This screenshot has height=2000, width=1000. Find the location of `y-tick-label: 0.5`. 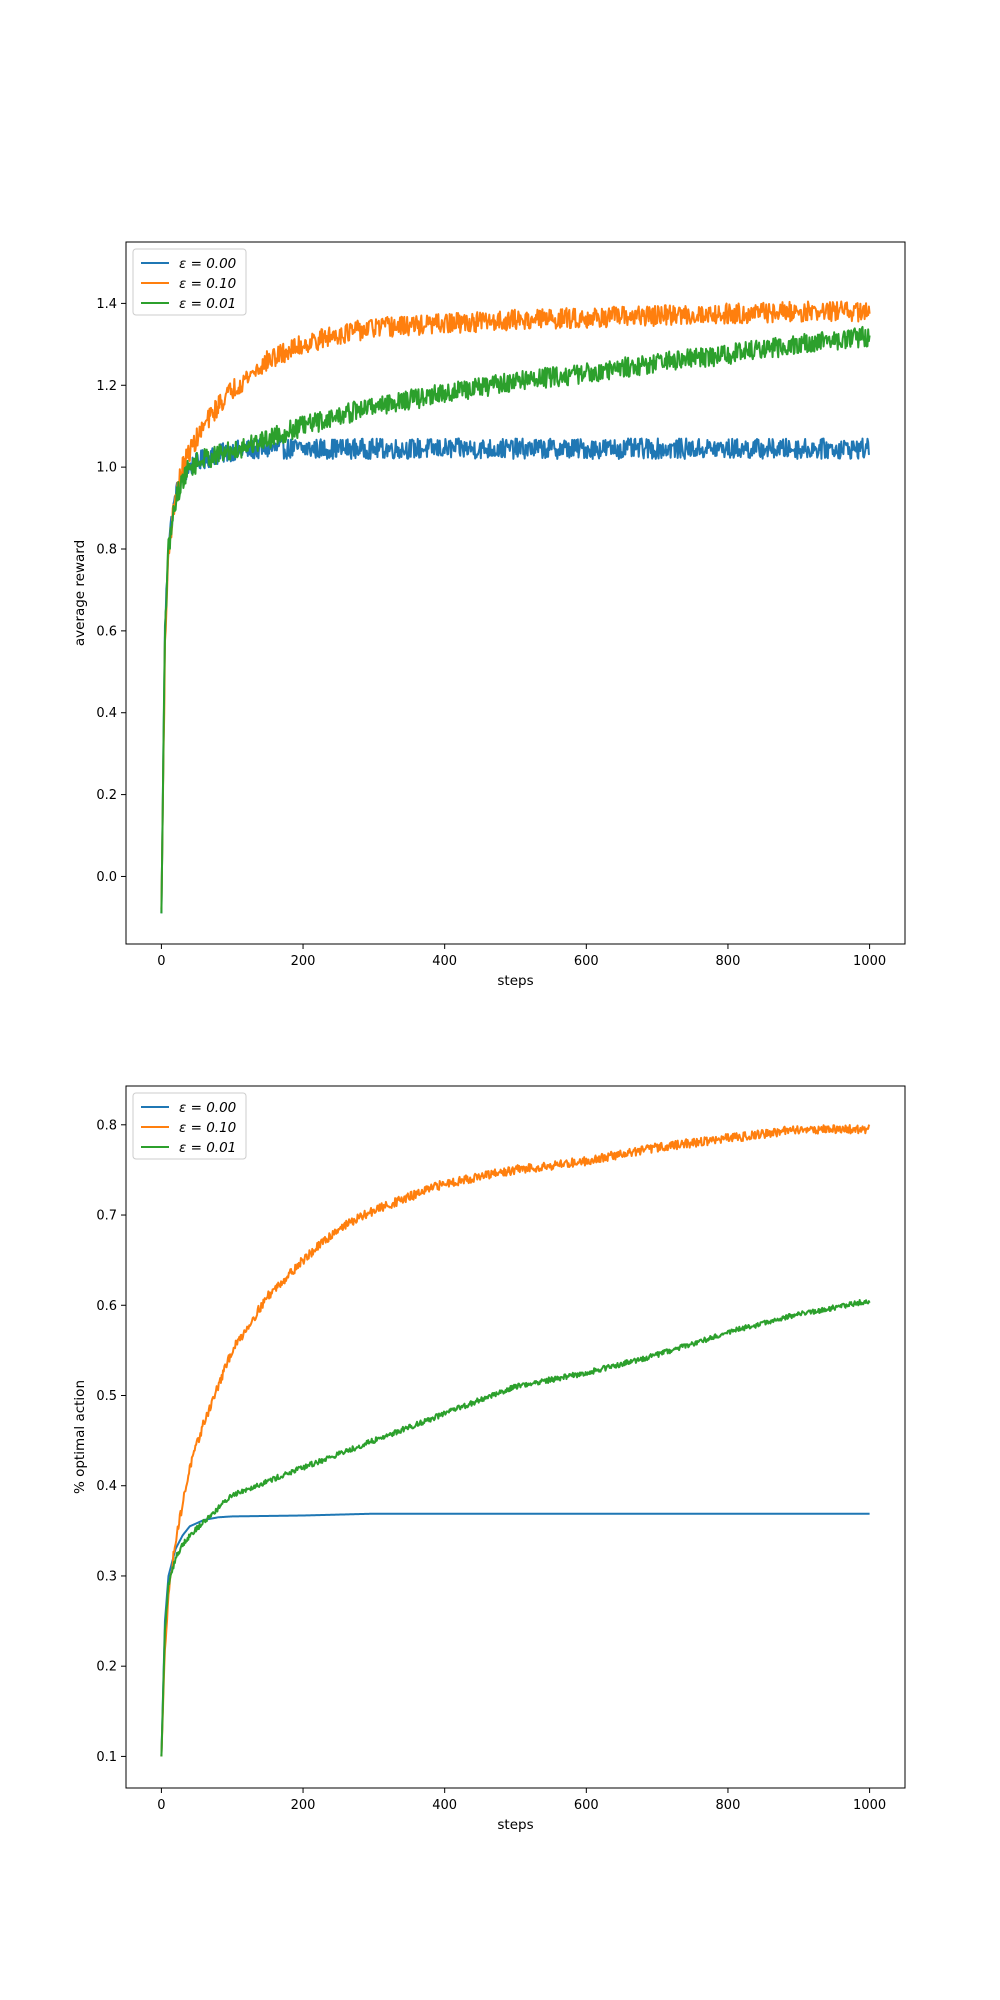

y-tick-label: 0.5 is located at coordinates (106, 1396).